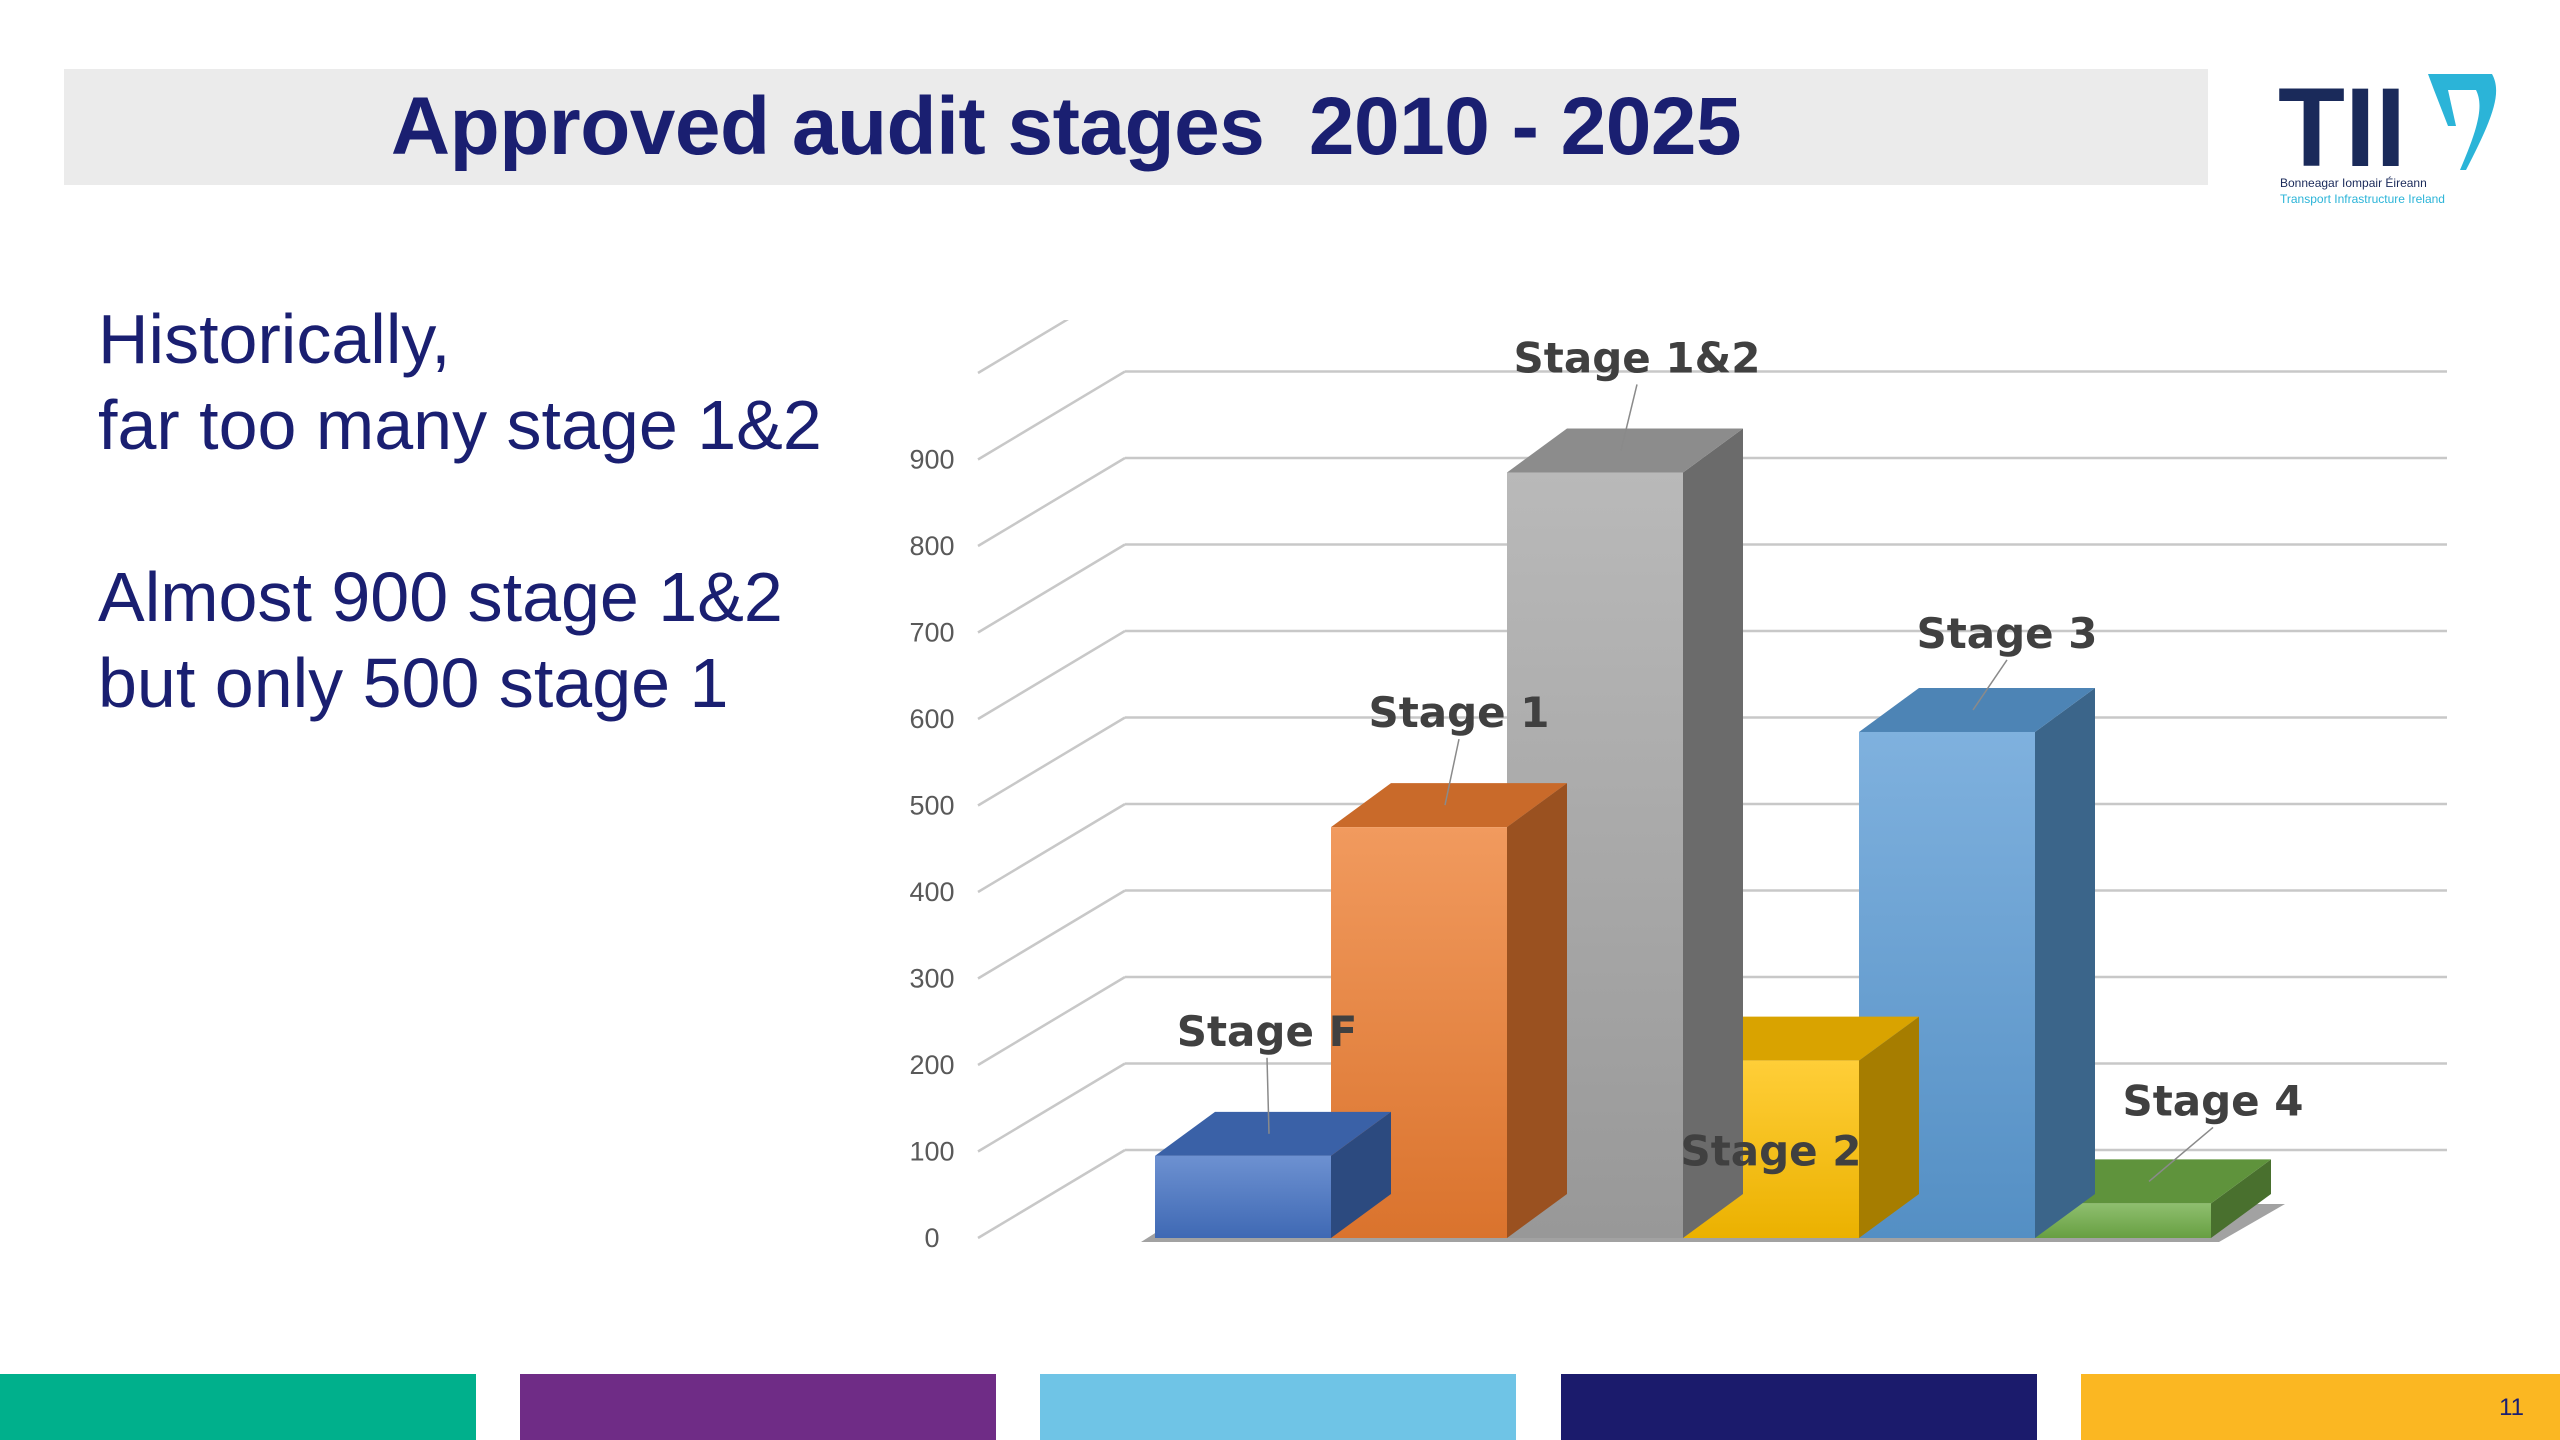 The height and width of the screenshot is (1440, 2560). Describe the element at coordinates (2362, 199) in the screenshot. I see `logo-tagline-english: Transport Infrastructure Ireland` at that location.